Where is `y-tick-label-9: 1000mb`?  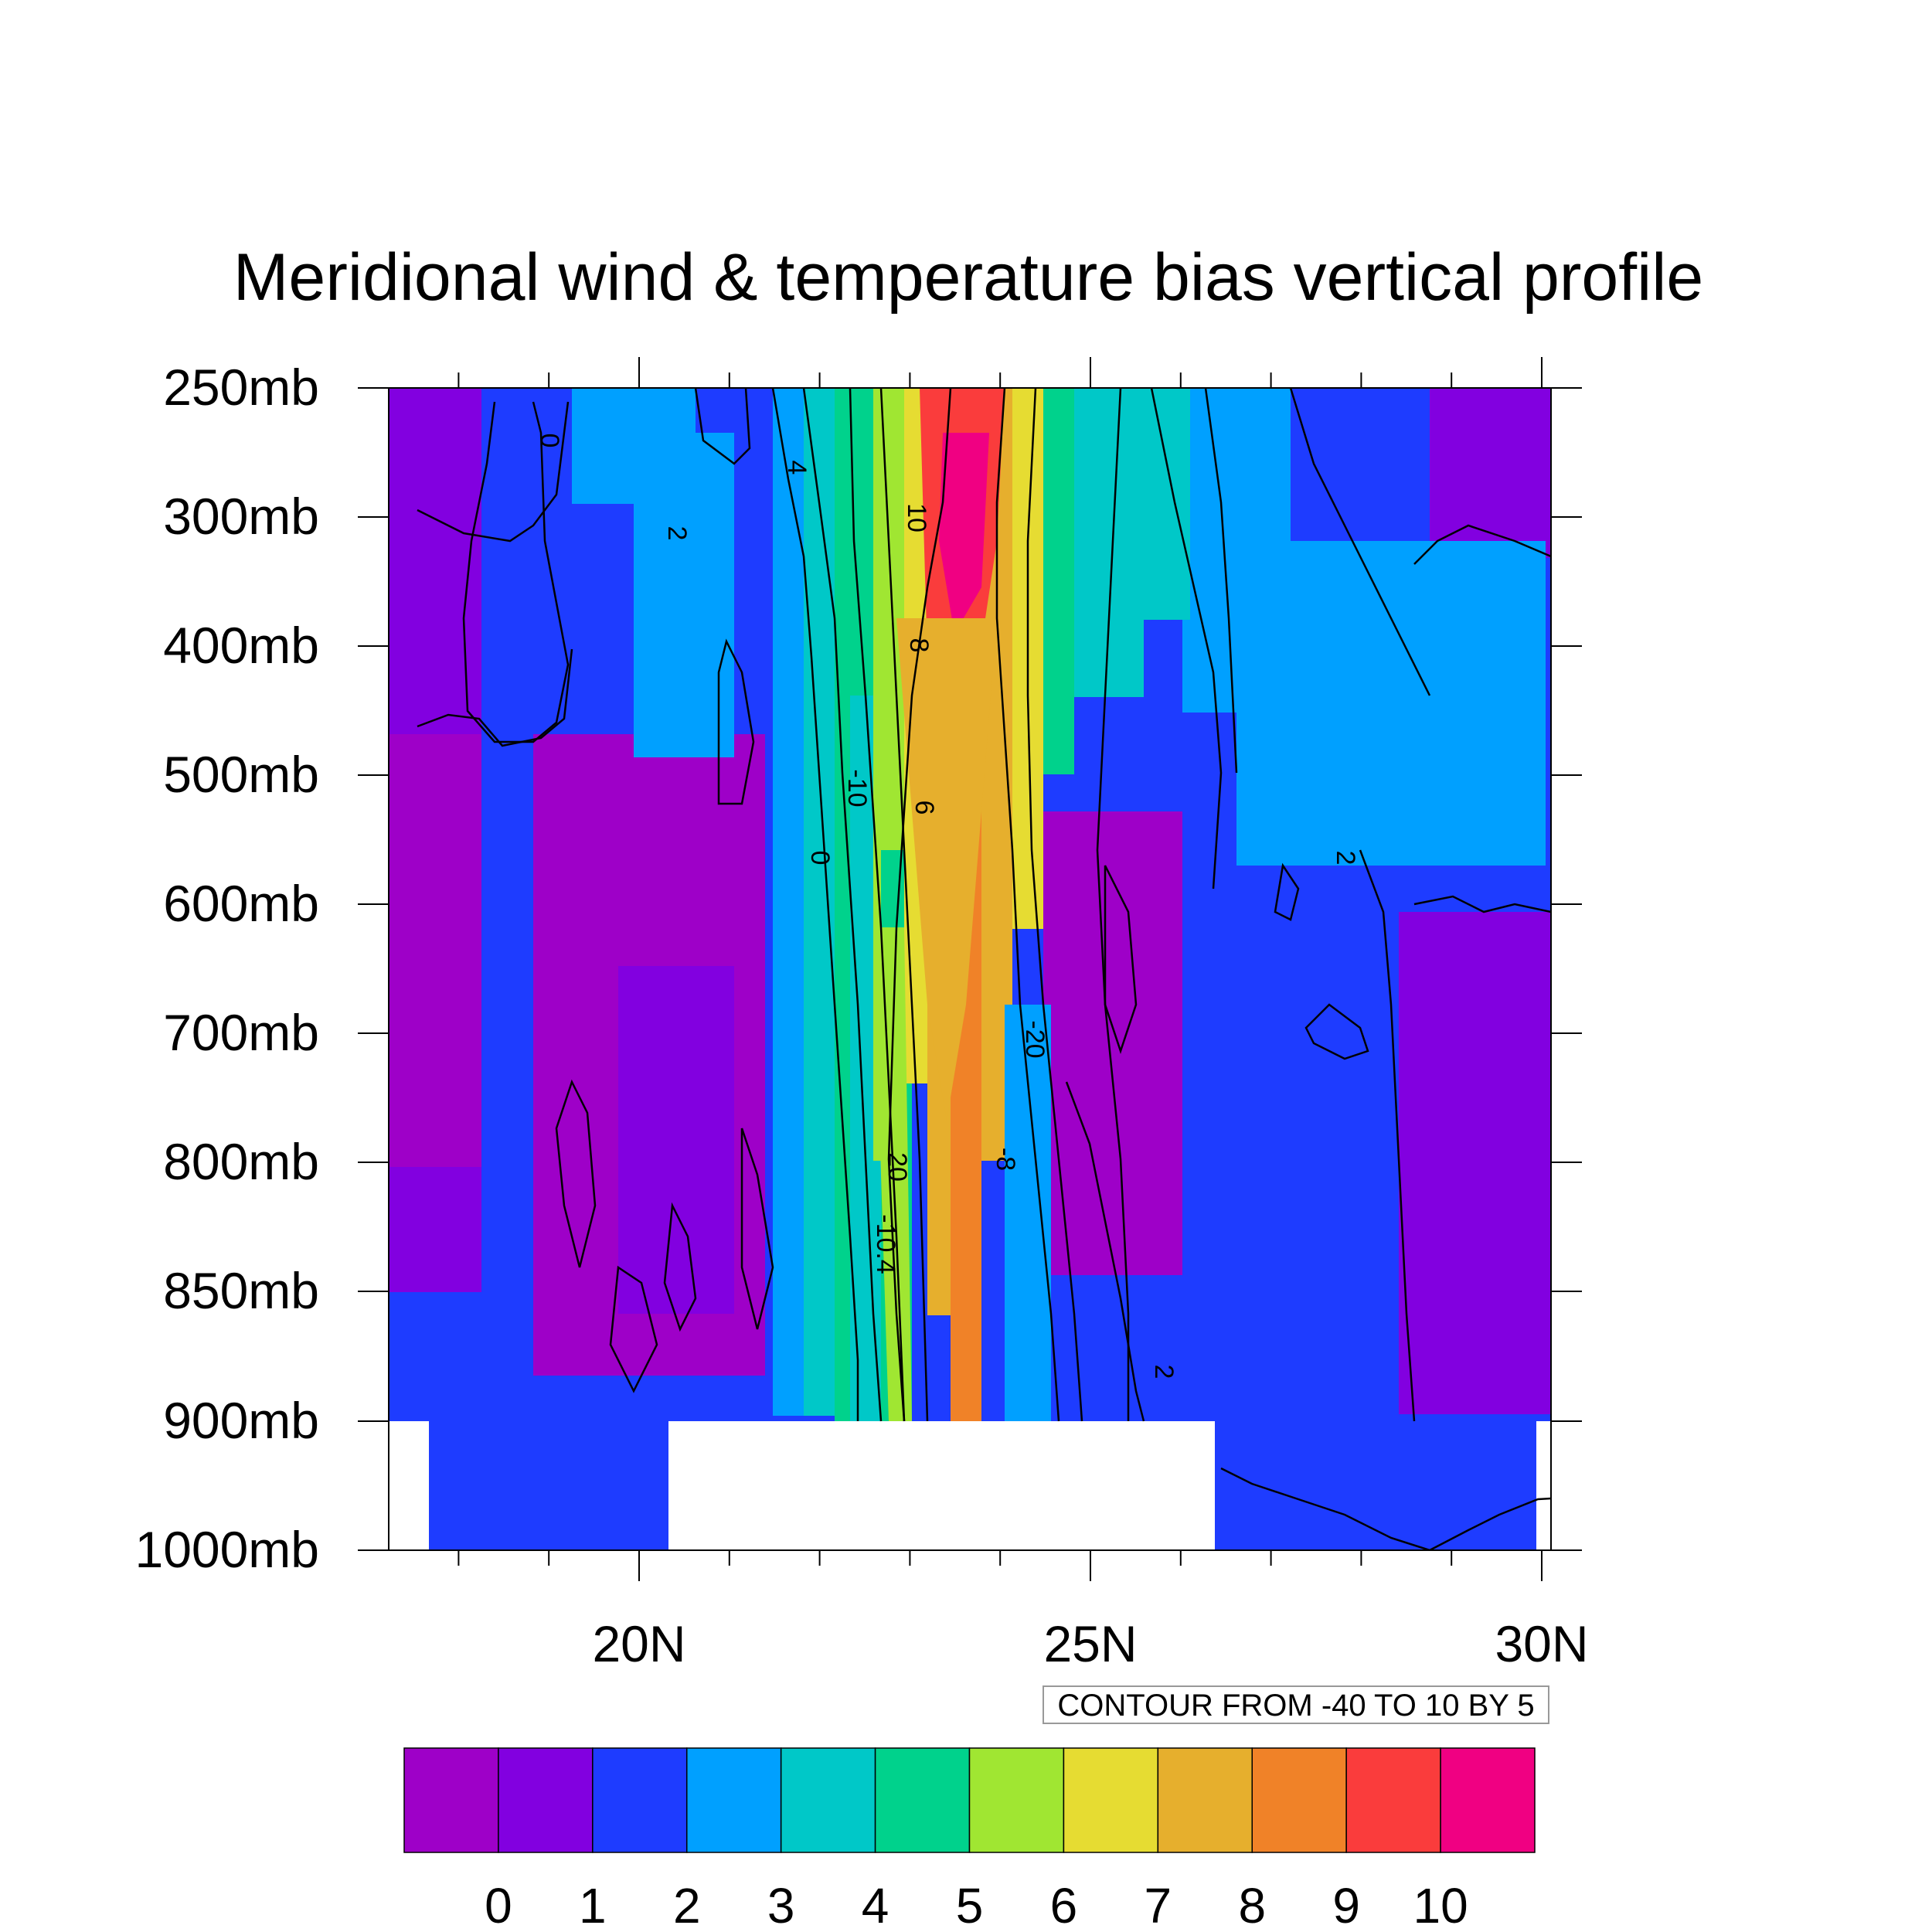 y-tick-label-9: 1000mb is located at coordinates (227, 1549).